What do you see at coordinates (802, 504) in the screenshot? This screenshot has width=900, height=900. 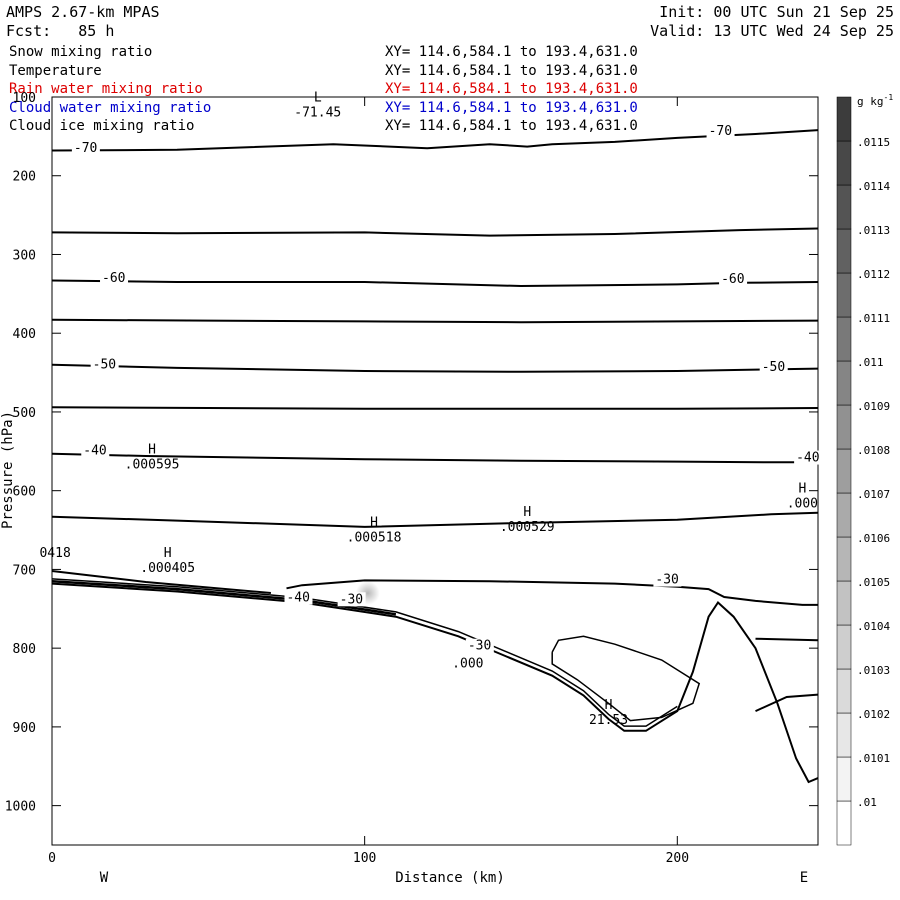 I see `extremum-value: .000` at bounding box center [802, 504].